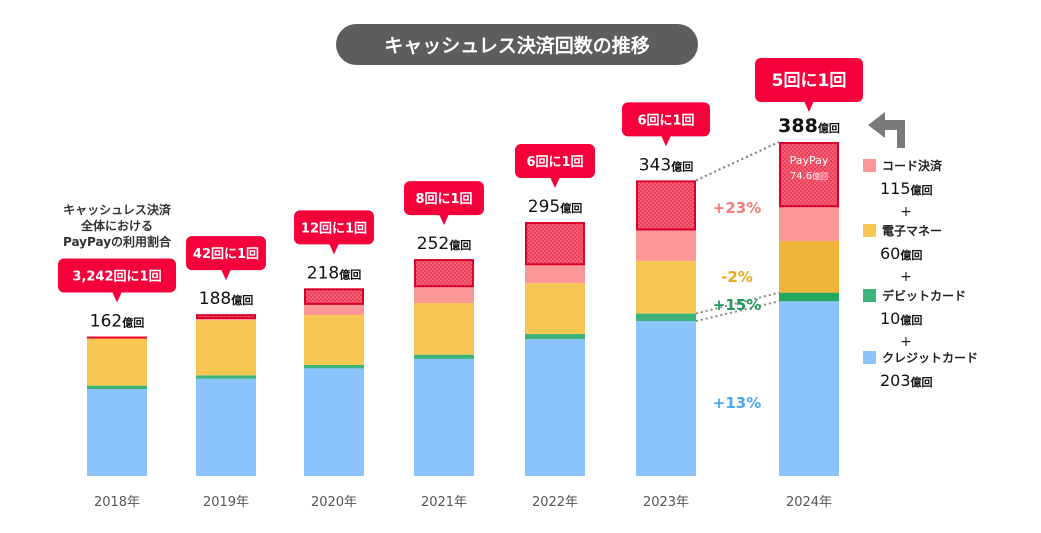 The height and width of the screenshot is (533, 1041). Describe the element at coordinates (809, 502) in the screenshot. I see `x-tick-label: 2024年` at that location.